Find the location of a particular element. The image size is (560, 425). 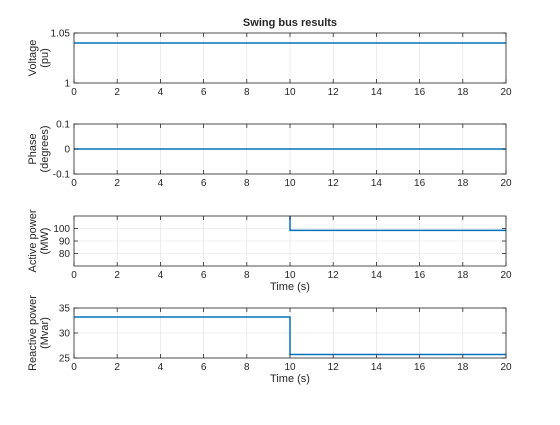

figure-title: Swing bus results is located at coordinates (290, 23).